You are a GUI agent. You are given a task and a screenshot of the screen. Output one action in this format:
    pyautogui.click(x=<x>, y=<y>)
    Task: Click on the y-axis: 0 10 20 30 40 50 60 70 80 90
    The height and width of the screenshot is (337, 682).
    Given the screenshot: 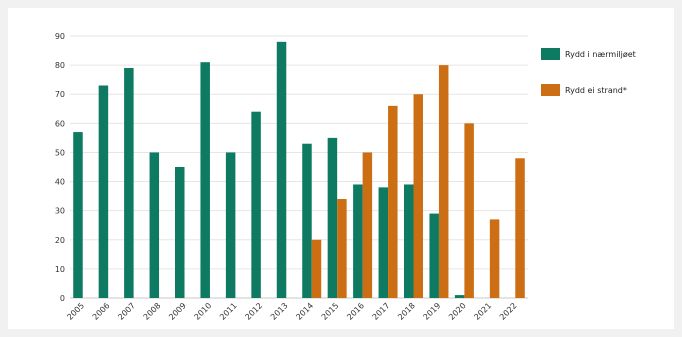 What is the action you would take?
    pyautogui.click(x=60, y=167)
    